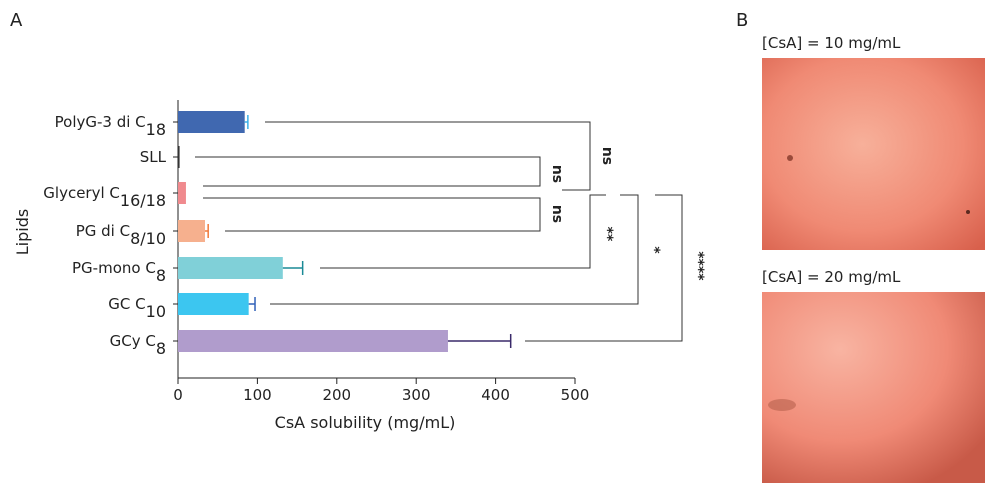 This screenshot has width=990, height=487. I want to click on y-tick-label: GC C10, so click(137, 308).